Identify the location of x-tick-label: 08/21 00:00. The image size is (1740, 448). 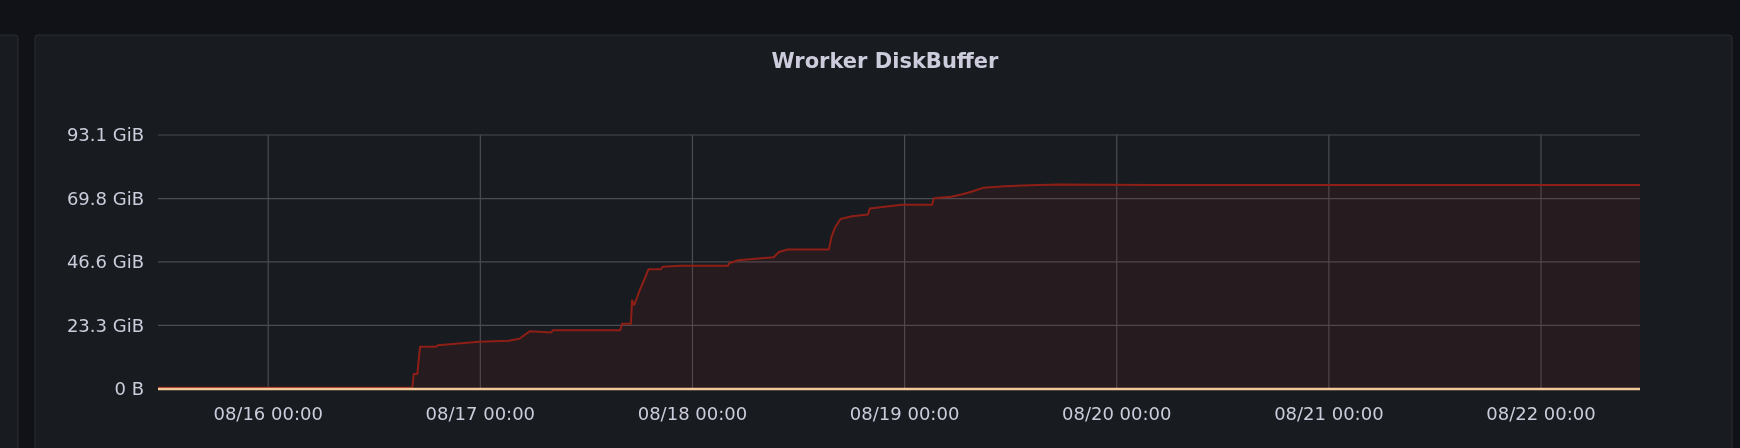
(1329, 413).